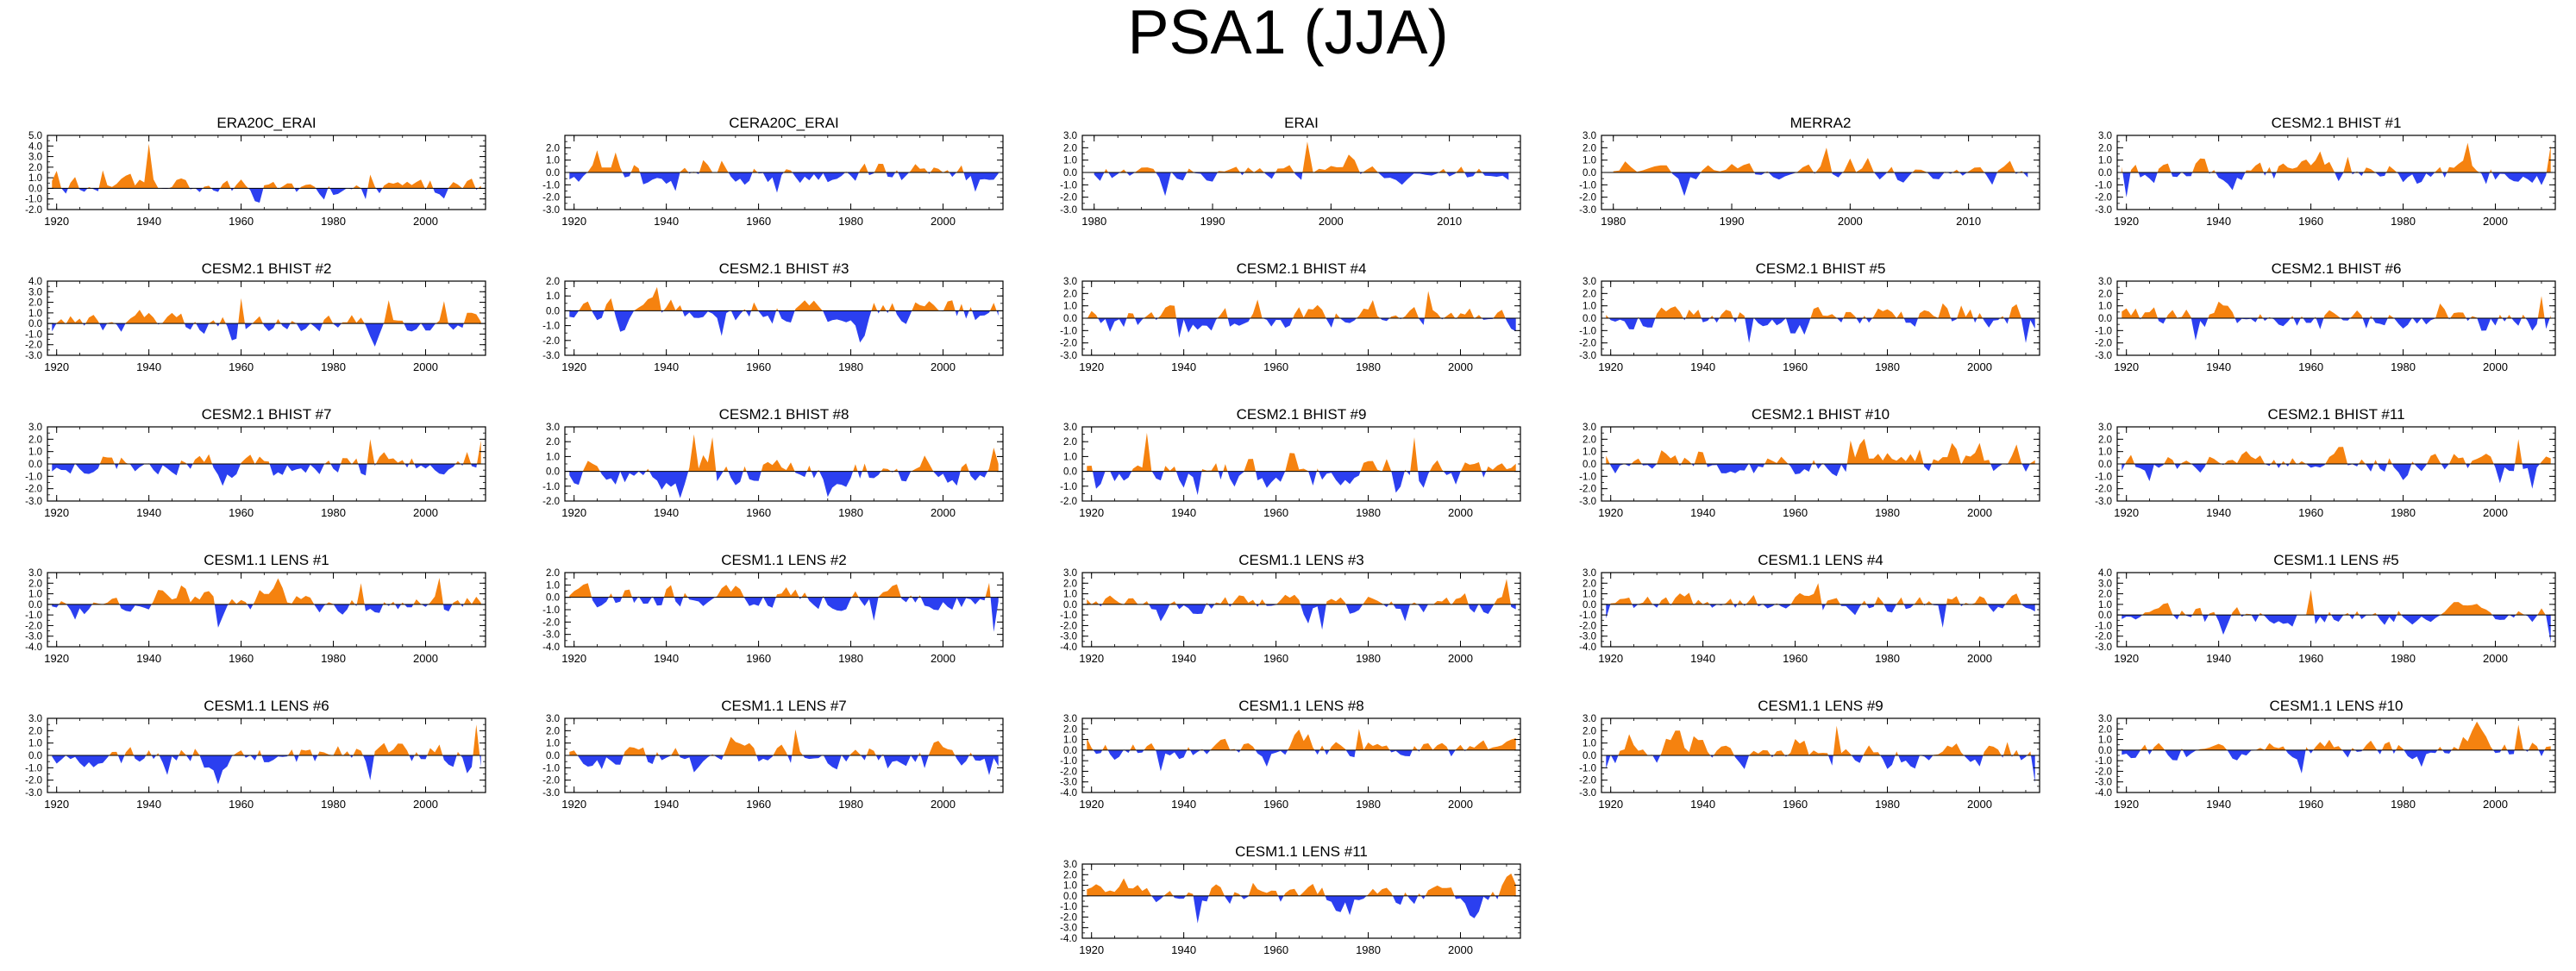 The image size is (2576, 971). Describe the element at coordinates (35, 136) in the screenshot. I see `y-tick-label: 5.0` at that location.